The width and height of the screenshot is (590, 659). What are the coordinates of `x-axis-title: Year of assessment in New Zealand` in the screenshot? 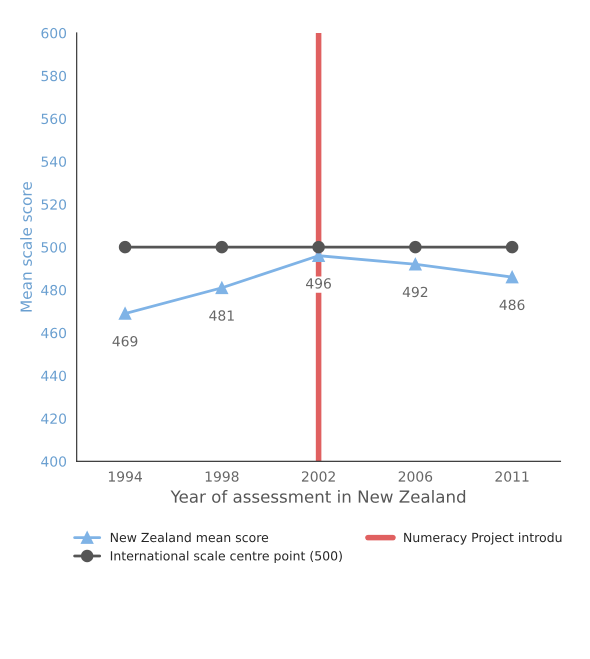 It's located at (318, 496).